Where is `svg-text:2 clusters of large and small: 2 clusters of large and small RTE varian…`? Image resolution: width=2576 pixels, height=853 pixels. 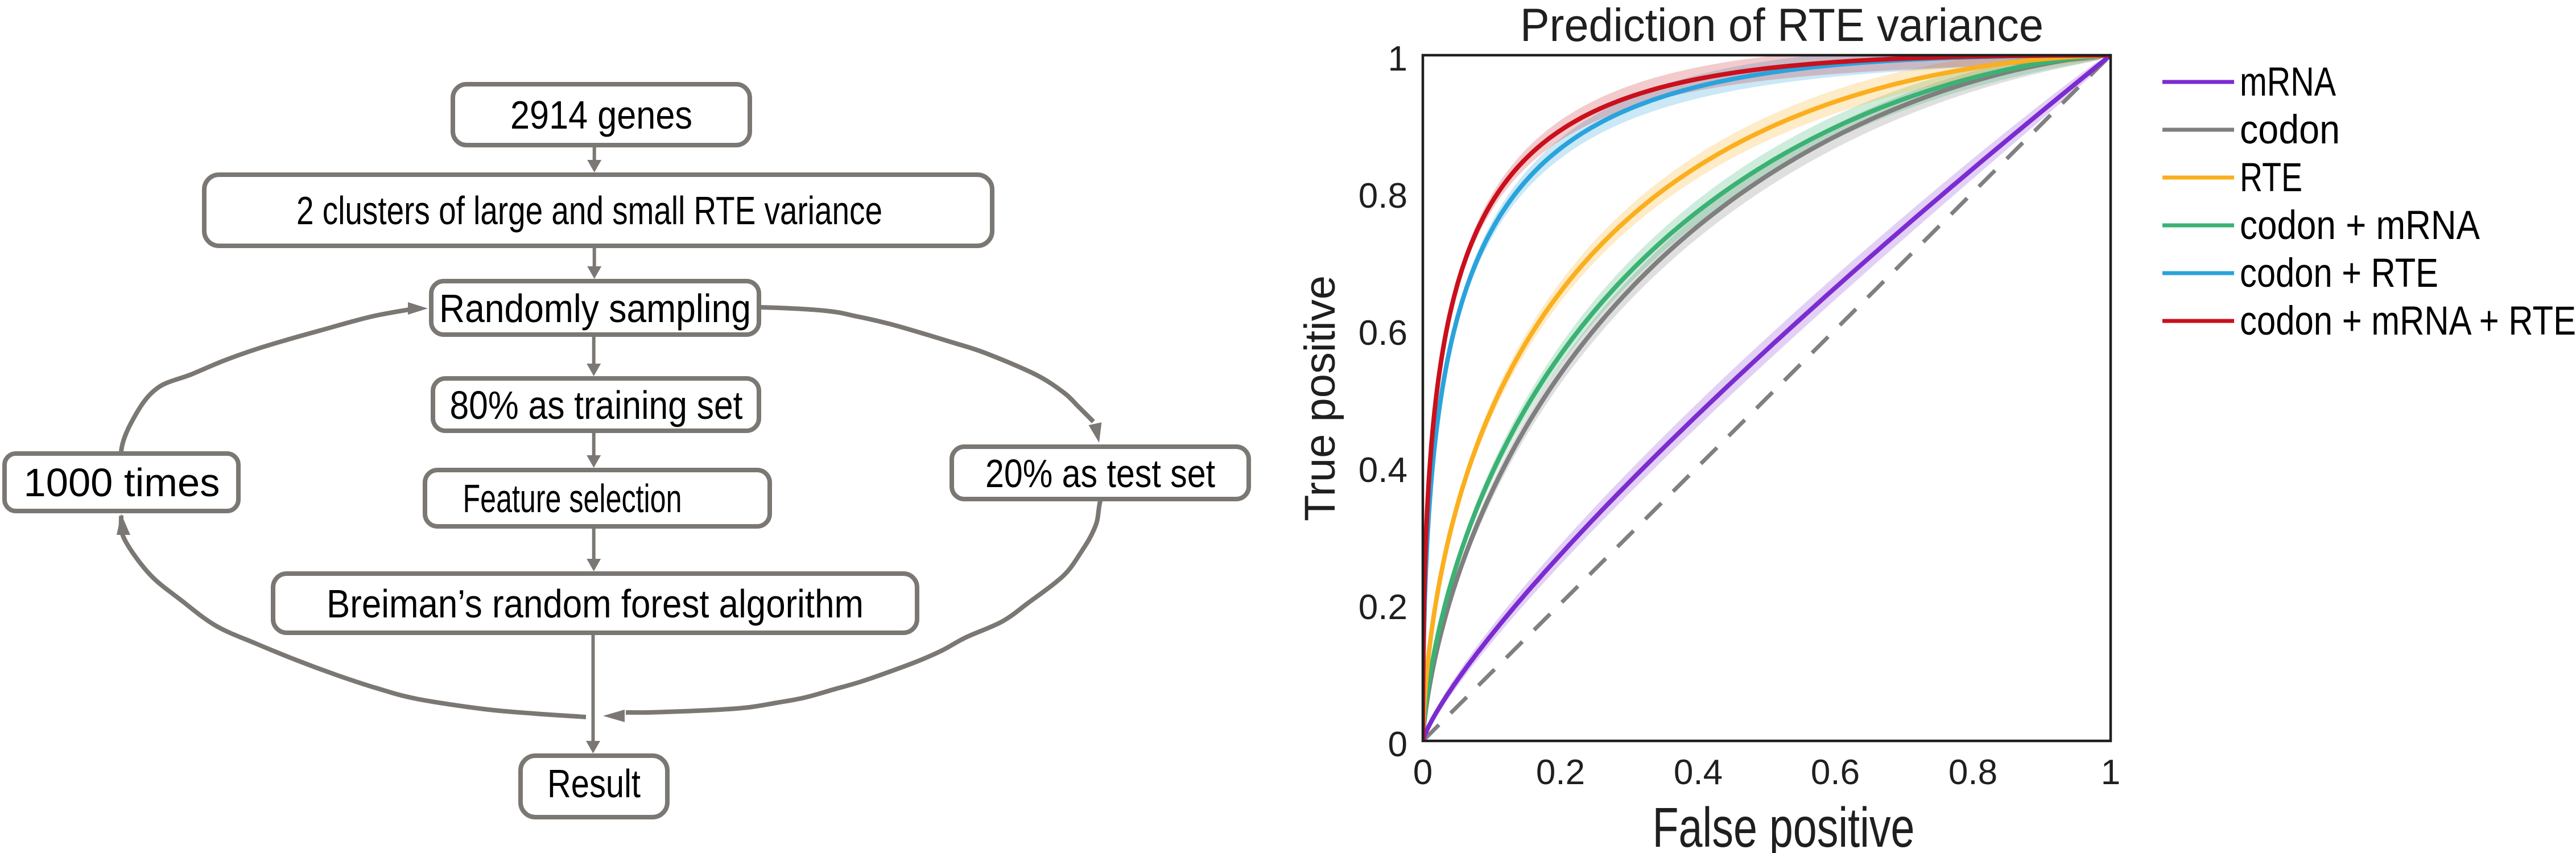 svg-text:2 clusters of large and small: 2 clusters of large and small RTE varian… is located at coordinates (589, 211).